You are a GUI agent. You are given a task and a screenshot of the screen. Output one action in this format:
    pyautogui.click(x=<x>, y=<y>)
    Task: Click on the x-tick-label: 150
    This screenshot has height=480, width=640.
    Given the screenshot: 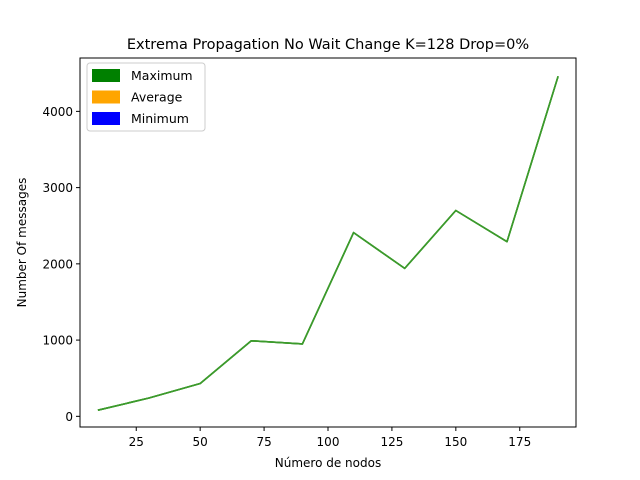 What is the action you would take?
    pyautogui.click(x=455, y=442)
    